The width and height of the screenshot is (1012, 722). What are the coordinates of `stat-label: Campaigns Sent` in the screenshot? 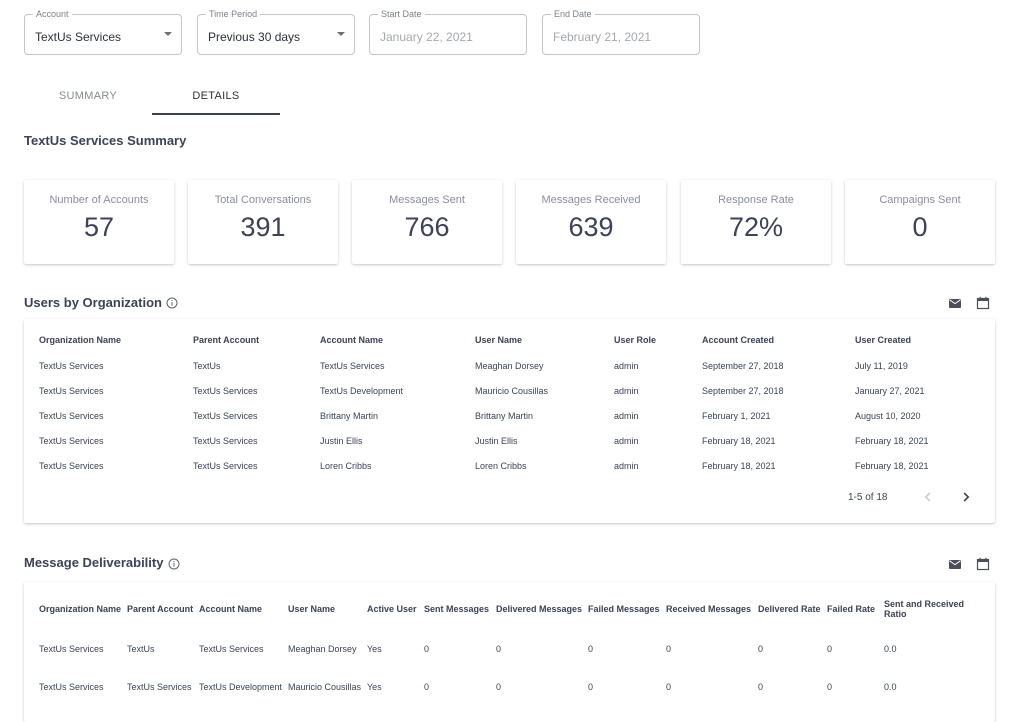 It's located at (920, 200).